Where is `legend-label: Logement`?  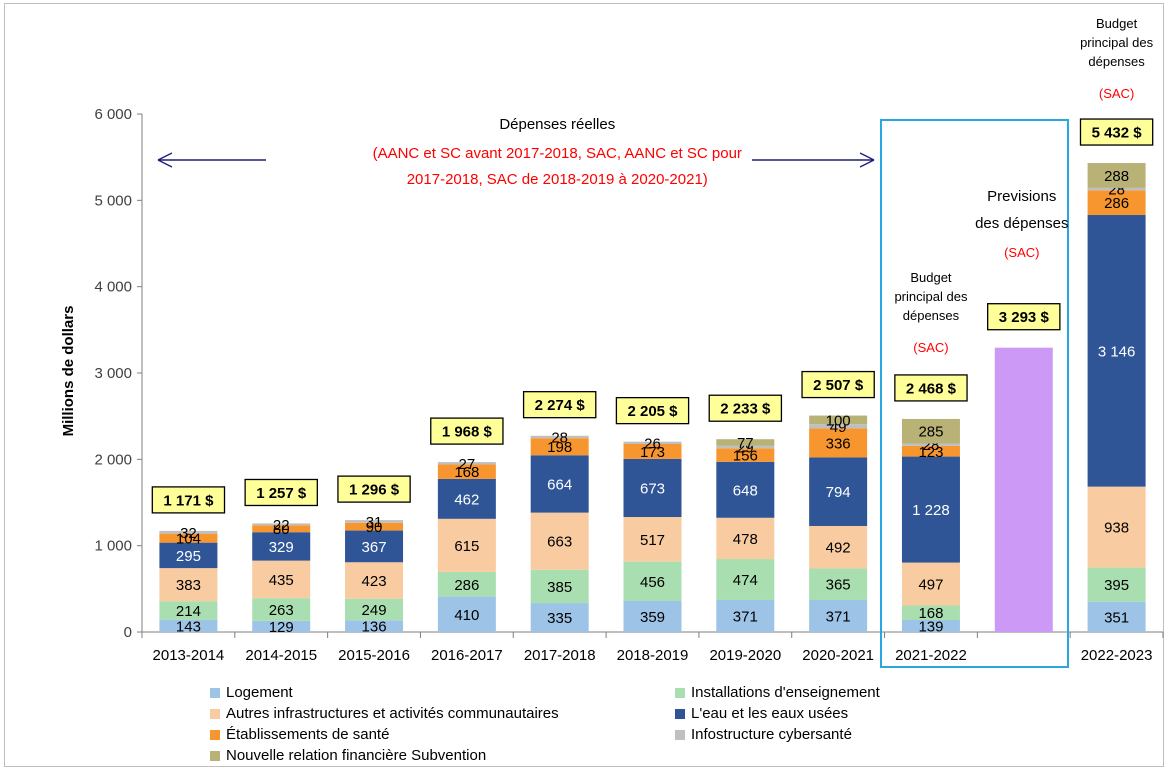 legend-label: Logement is located at coordinates (259, 692).